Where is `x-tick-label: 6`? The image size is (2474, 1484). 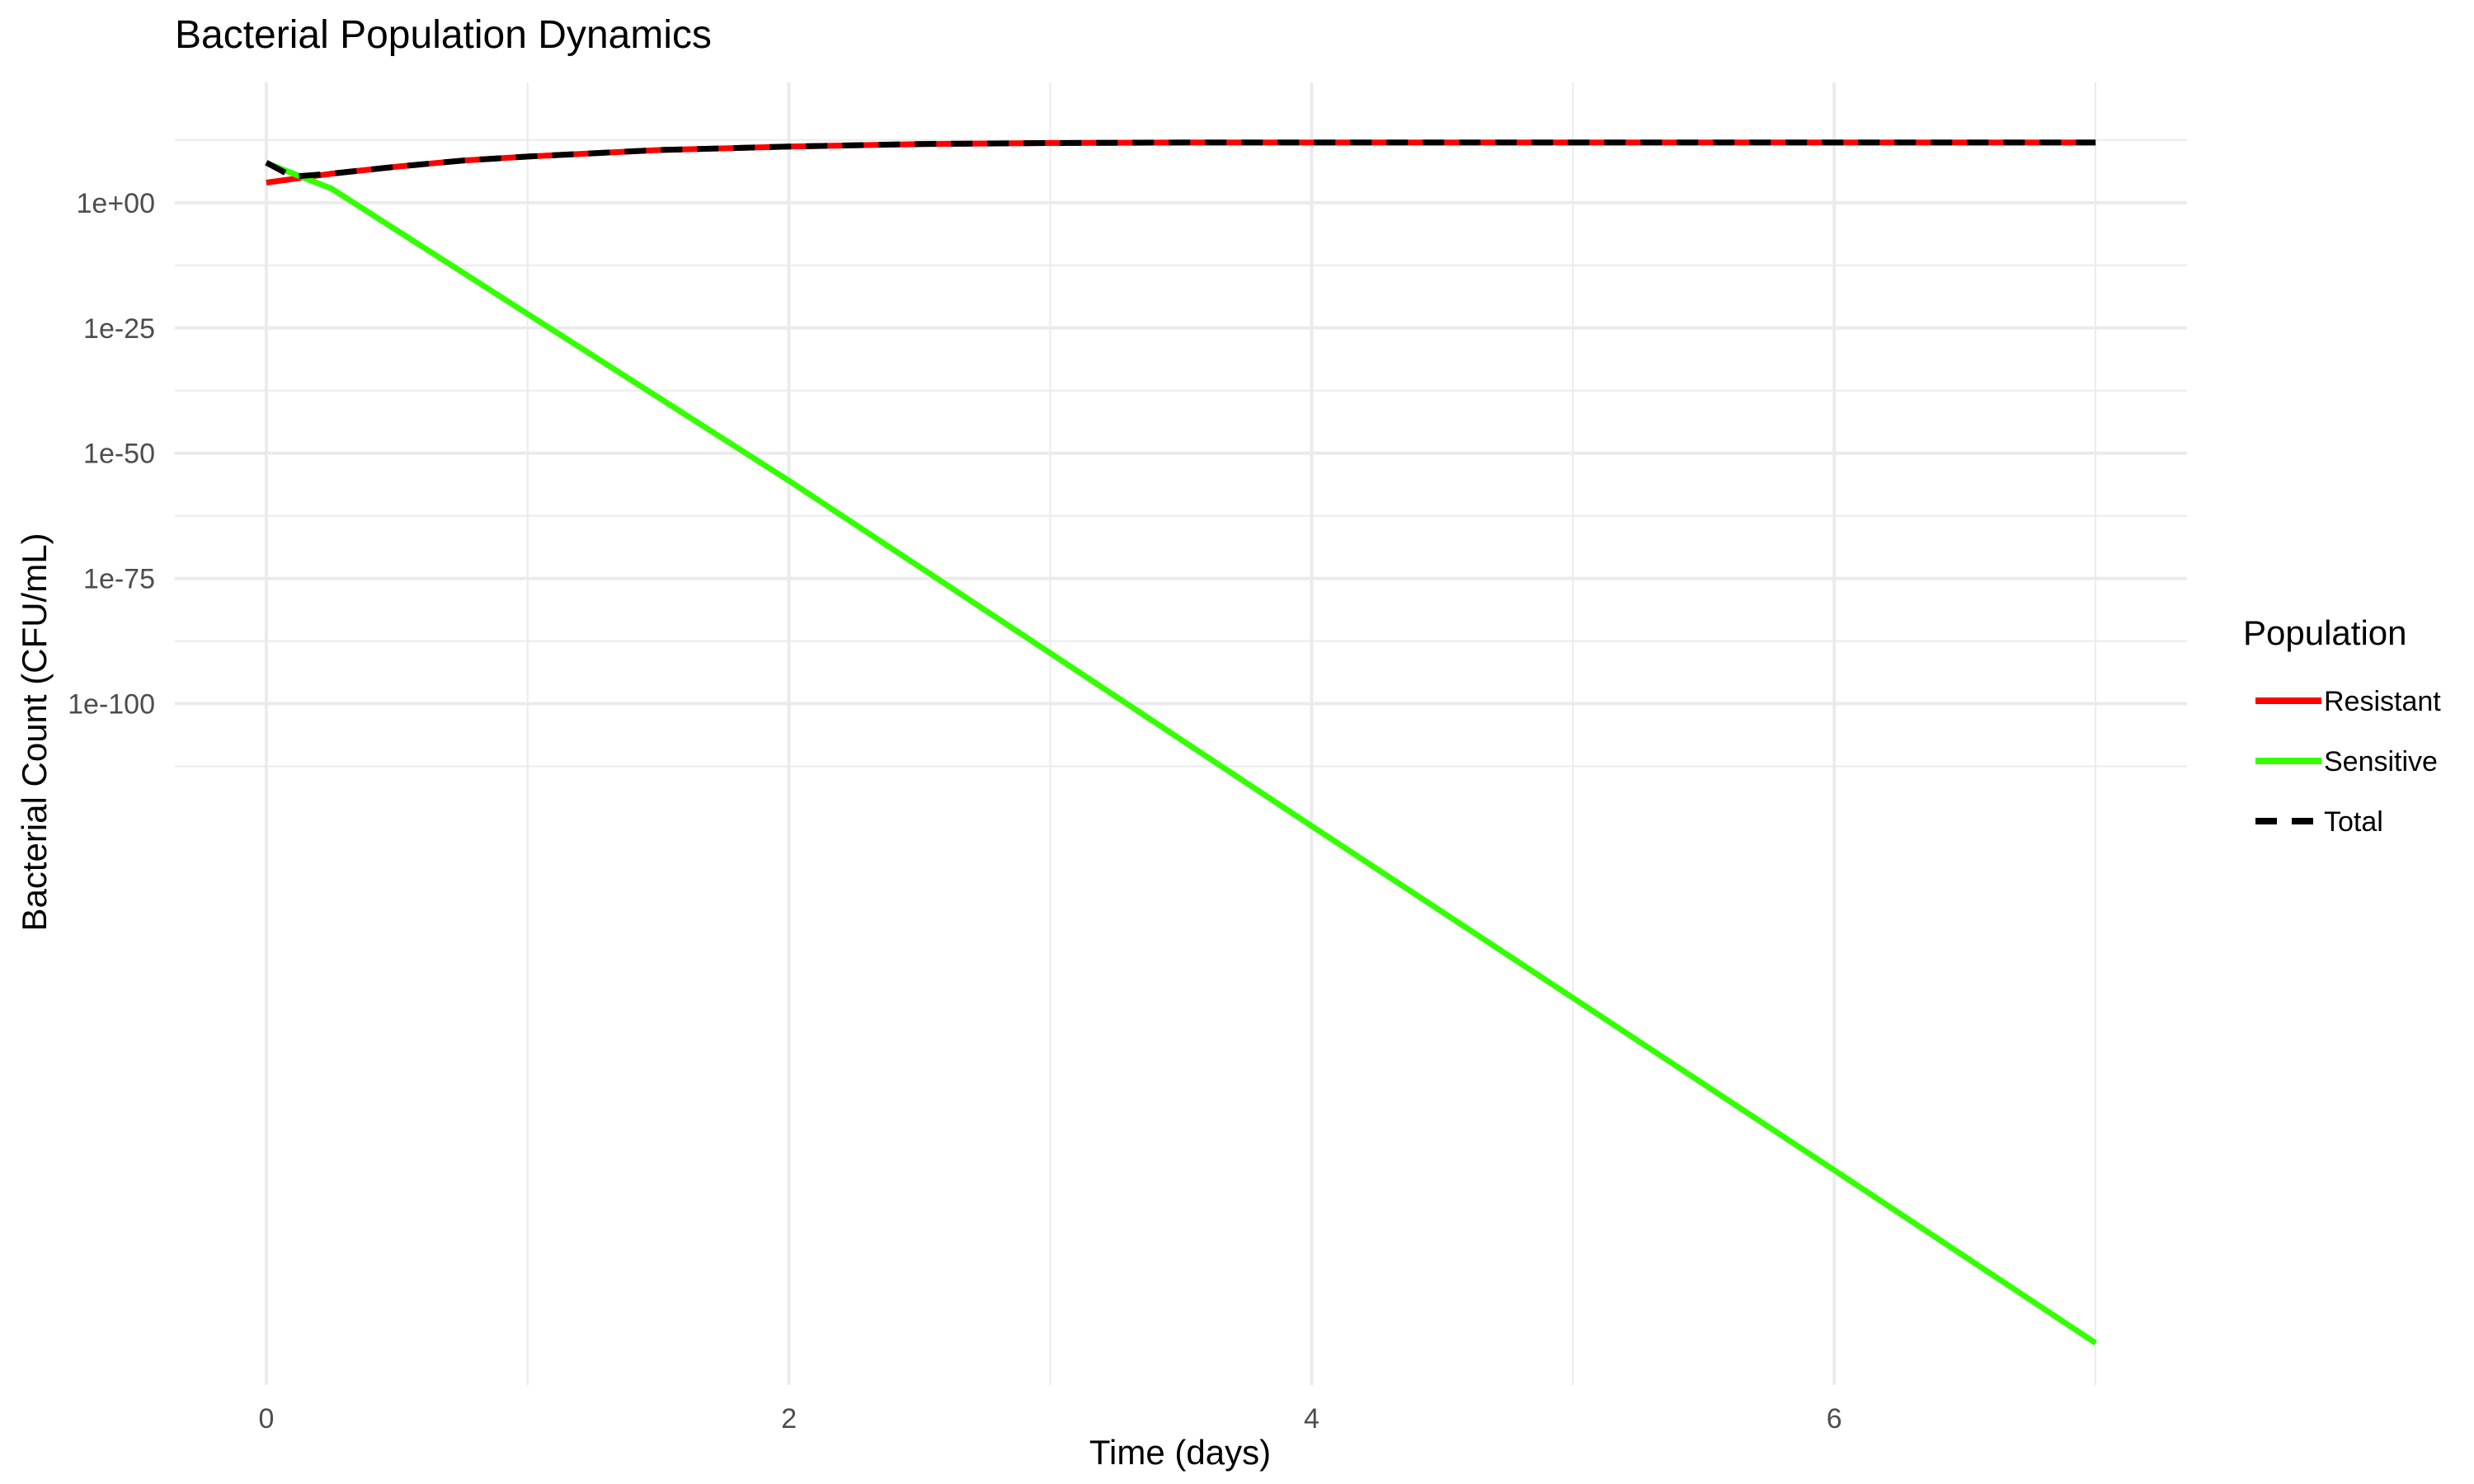 x-tick-label: 6 is located at coordinates (1834, 1419).